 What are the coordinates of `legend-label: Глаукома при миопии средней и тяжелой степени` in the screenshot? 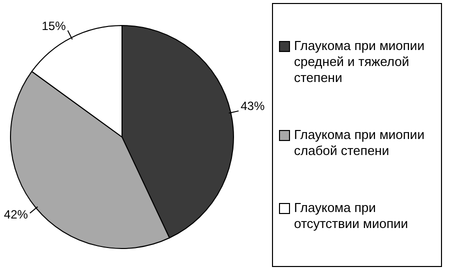 It's located at (360, 62).